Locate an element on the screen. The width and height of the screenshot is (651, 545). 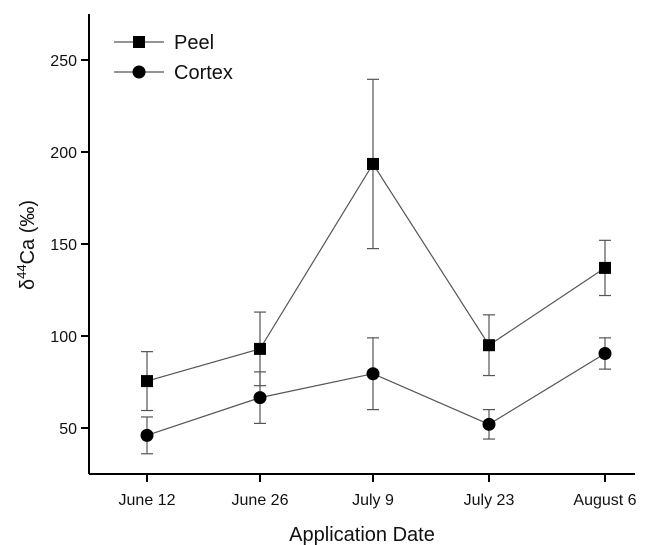
y-tick-label-150: 150 is located at coordinates (63, 245).